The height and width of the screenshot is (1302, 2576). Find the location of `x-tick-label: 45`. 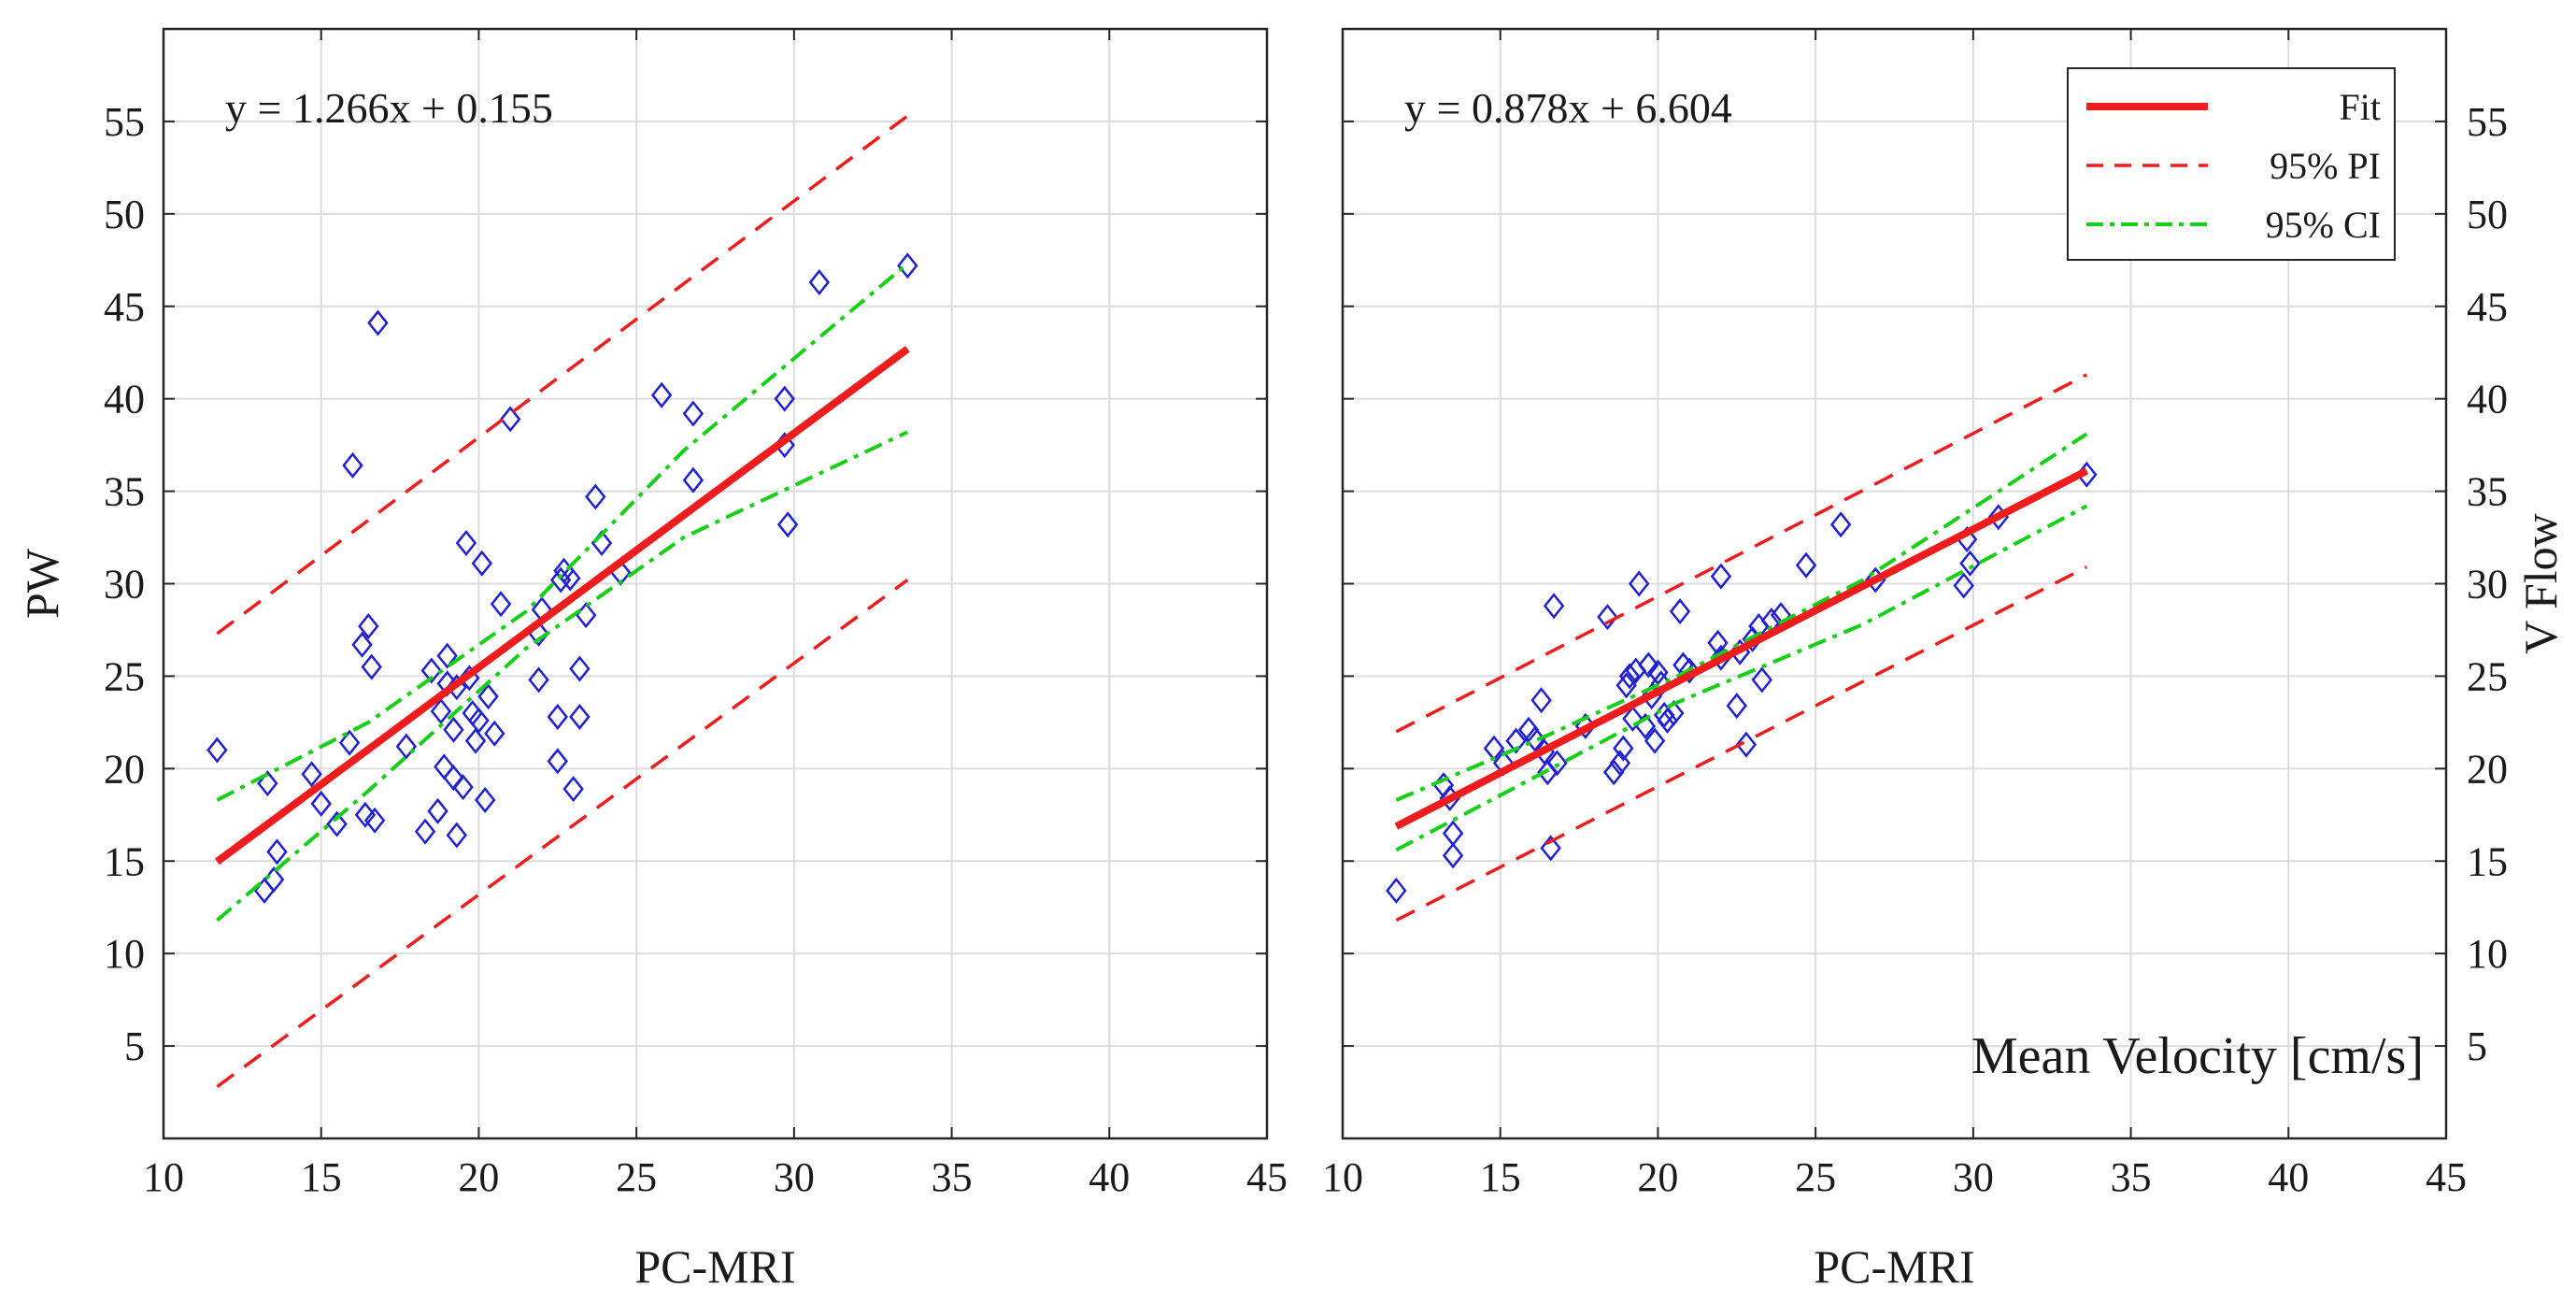

x-tick-label: 45 is located at coordinates (2446, 1177).